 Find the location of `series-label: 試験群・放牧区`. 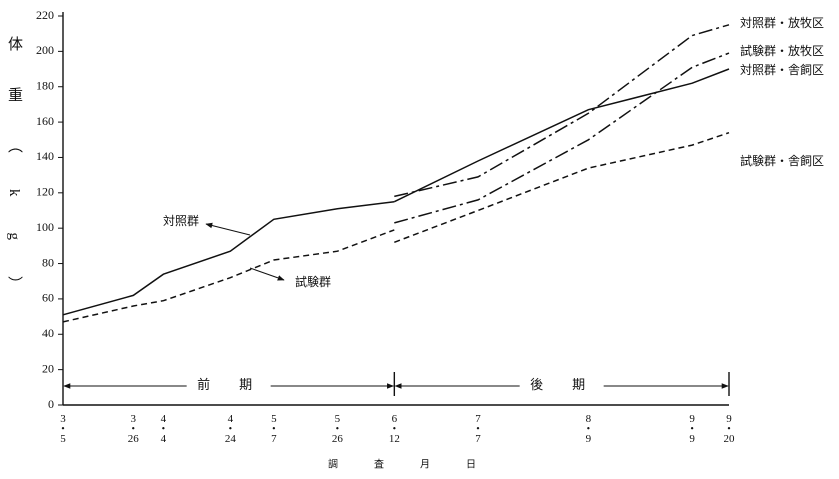

series-label: 試験群・放牧区 is located at coordinates (782, 50).